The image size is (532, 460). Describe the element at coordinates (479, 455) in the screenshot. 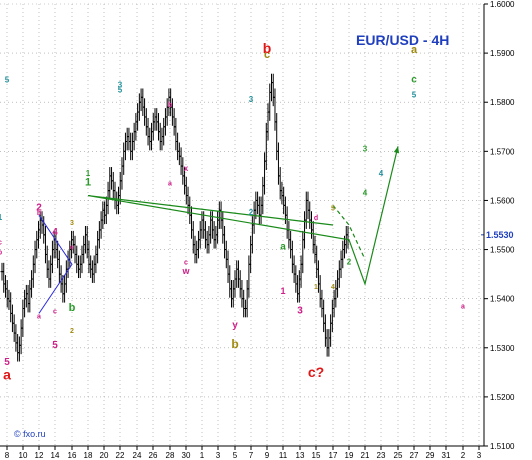

I see `x-tick-label: 3` at that location.